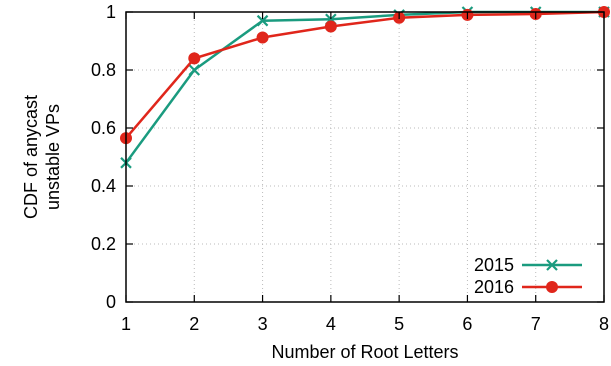 Image resolution: width=611 pixels, height=366 pixels. Describe the element at coordinates (111, 12) in the screenshot. I see `y-tick-label: 1` at that location.